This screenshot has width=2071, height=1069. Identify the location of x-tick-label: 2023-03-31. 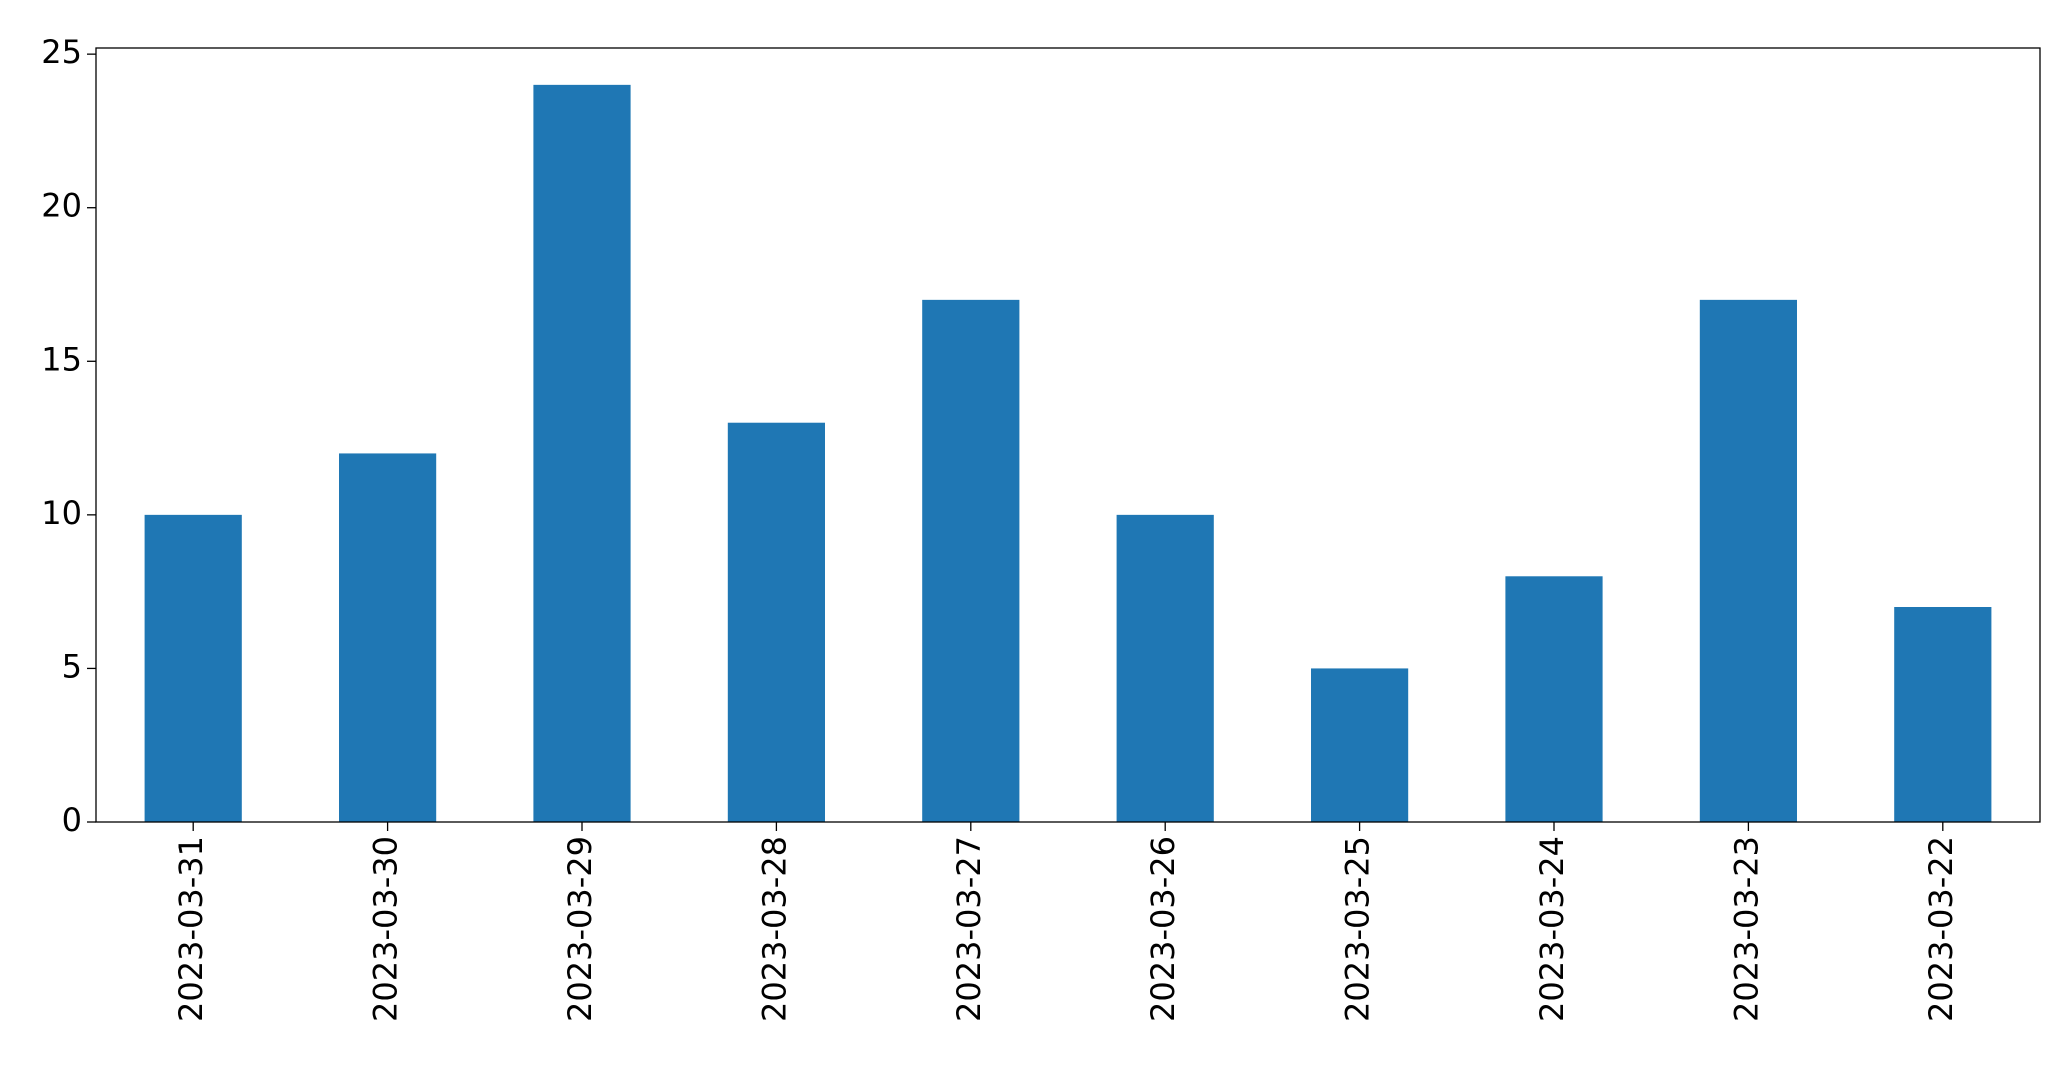
(191, 929).